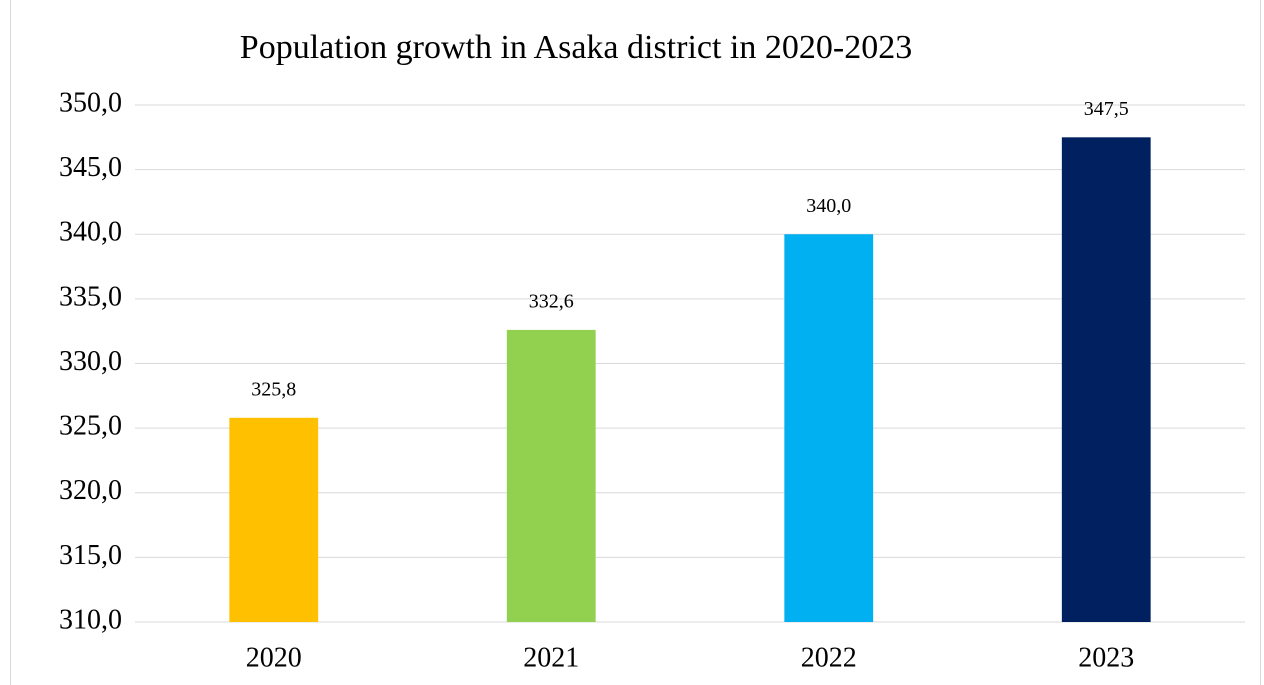  What do you see at coordinates (90, 619) in the screenshot?
I see `y-tick-label: 310,0` at bounding box center [90, 619].